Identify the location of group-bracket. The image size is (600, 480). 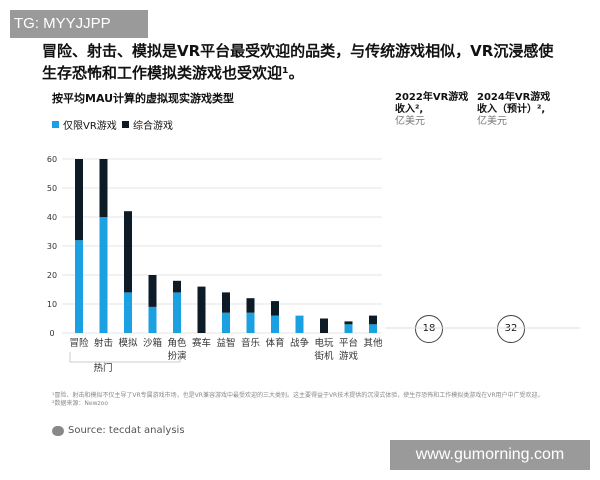
(125, 357).